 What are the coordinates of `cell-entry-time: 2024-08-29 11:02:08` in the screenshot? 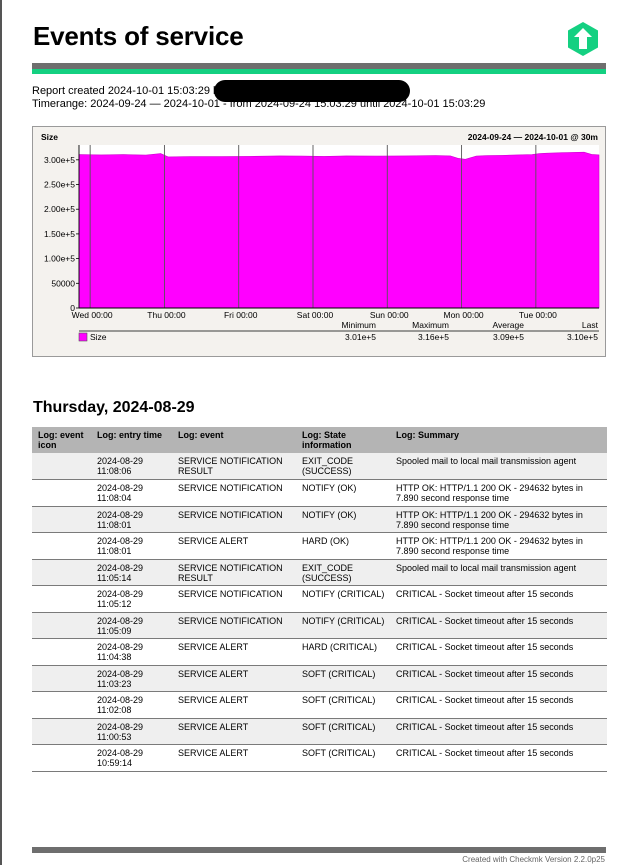 It's located at (131, 705).